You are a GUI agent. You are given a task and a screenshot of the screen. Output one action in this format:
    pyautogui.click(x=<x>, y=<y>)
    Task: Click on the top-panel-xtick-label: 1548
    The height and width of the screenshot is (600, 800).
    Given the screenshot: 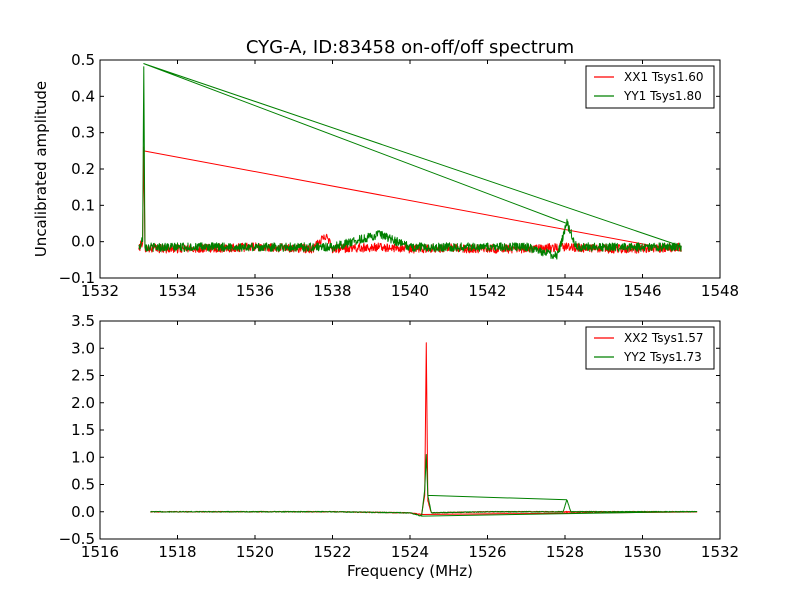 What is the action you would take?
    pyautogui.click(x=720, y=291)
    